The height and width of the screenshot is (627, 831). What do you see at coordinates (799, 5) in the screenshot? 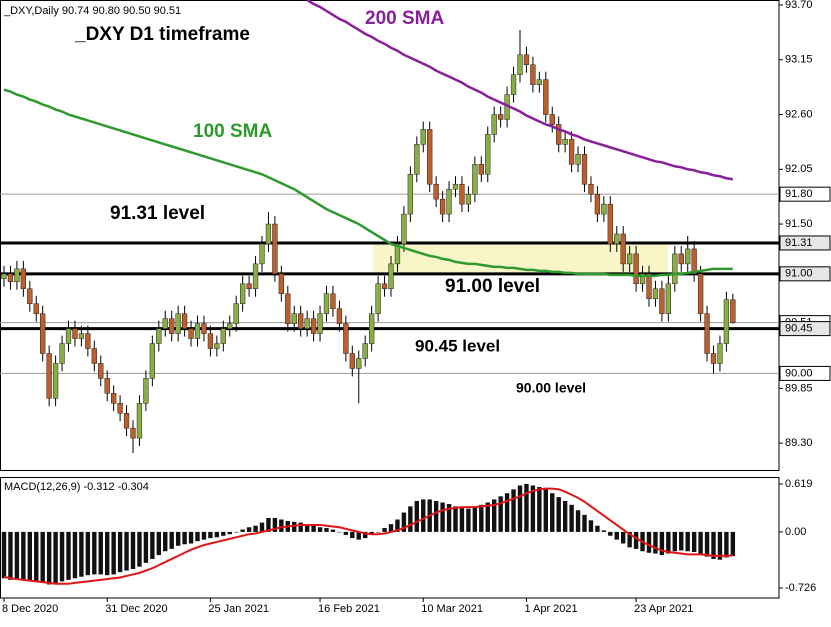
I see `y-tick-label: 93.70` at bounding box center [799, 5].